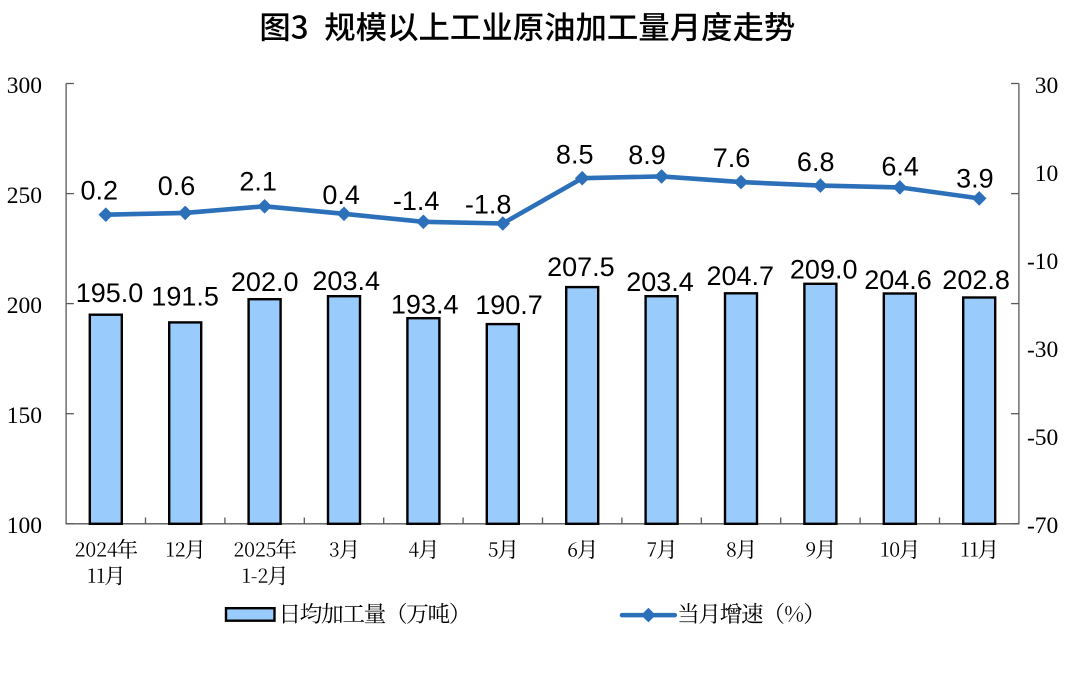 The image size is (1080, 674). Describe the element at coordinates (341, 195) in the screenshot. I see `svg-text: 0.4` at that location.